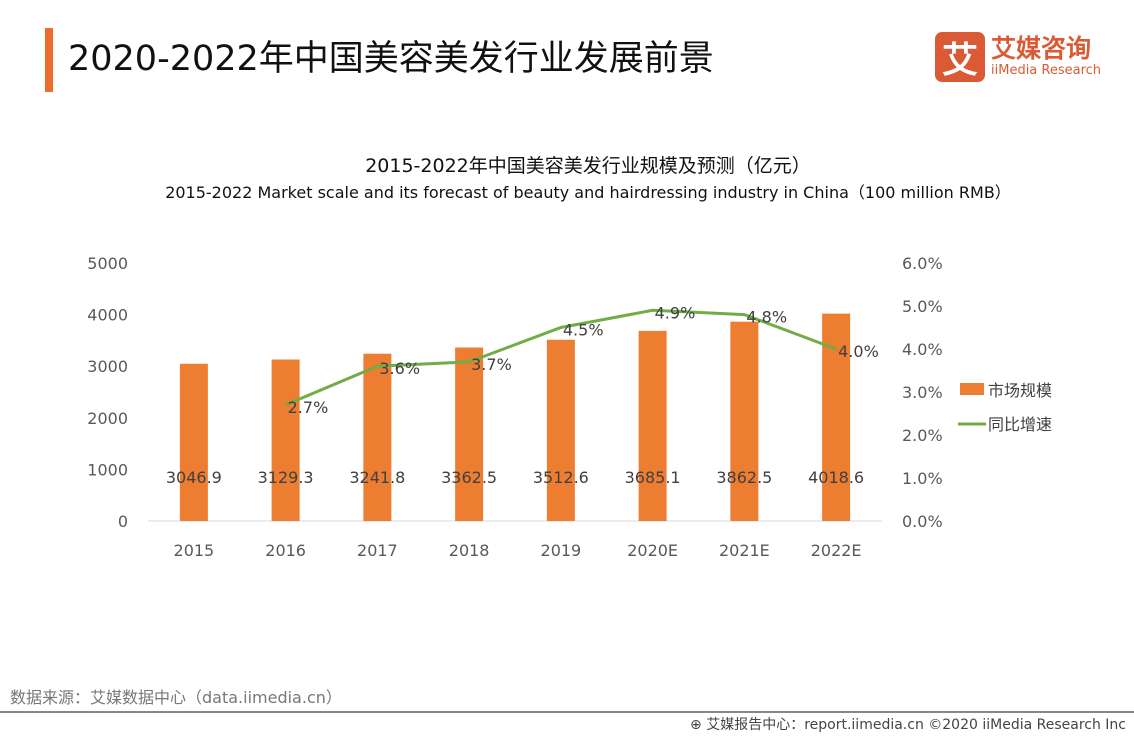 The image size is (1134, 737). What do you see at coordinates (1020, 390) in the screenshot?
I see `legend-bar-label: 市场规模` at bounding box center [1020, 390].